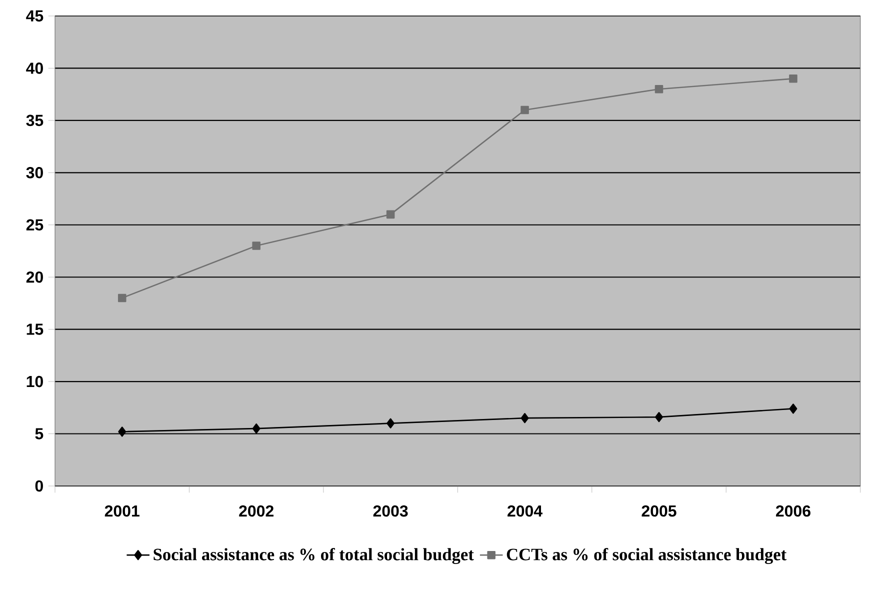  I want to click on x-tick-label: 2003, so click(390, 511).